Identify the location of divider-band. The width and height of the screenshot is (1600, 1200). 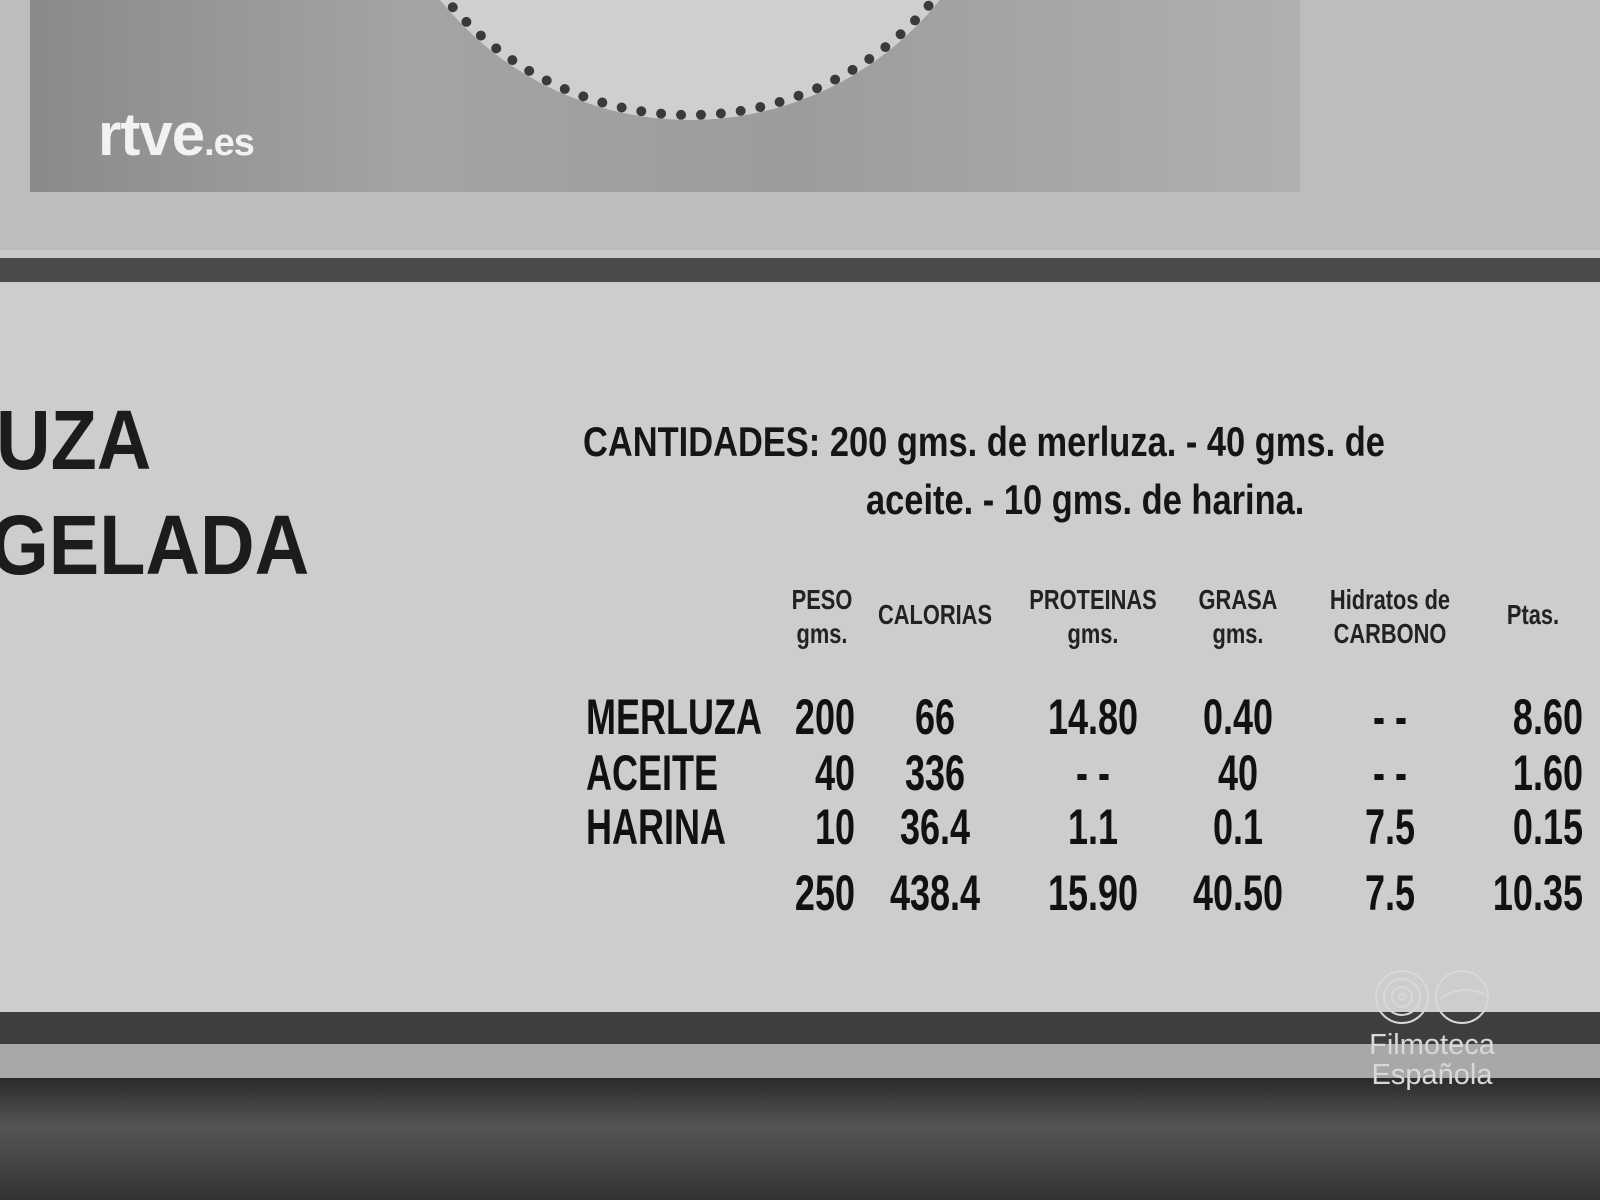
(800, 270).